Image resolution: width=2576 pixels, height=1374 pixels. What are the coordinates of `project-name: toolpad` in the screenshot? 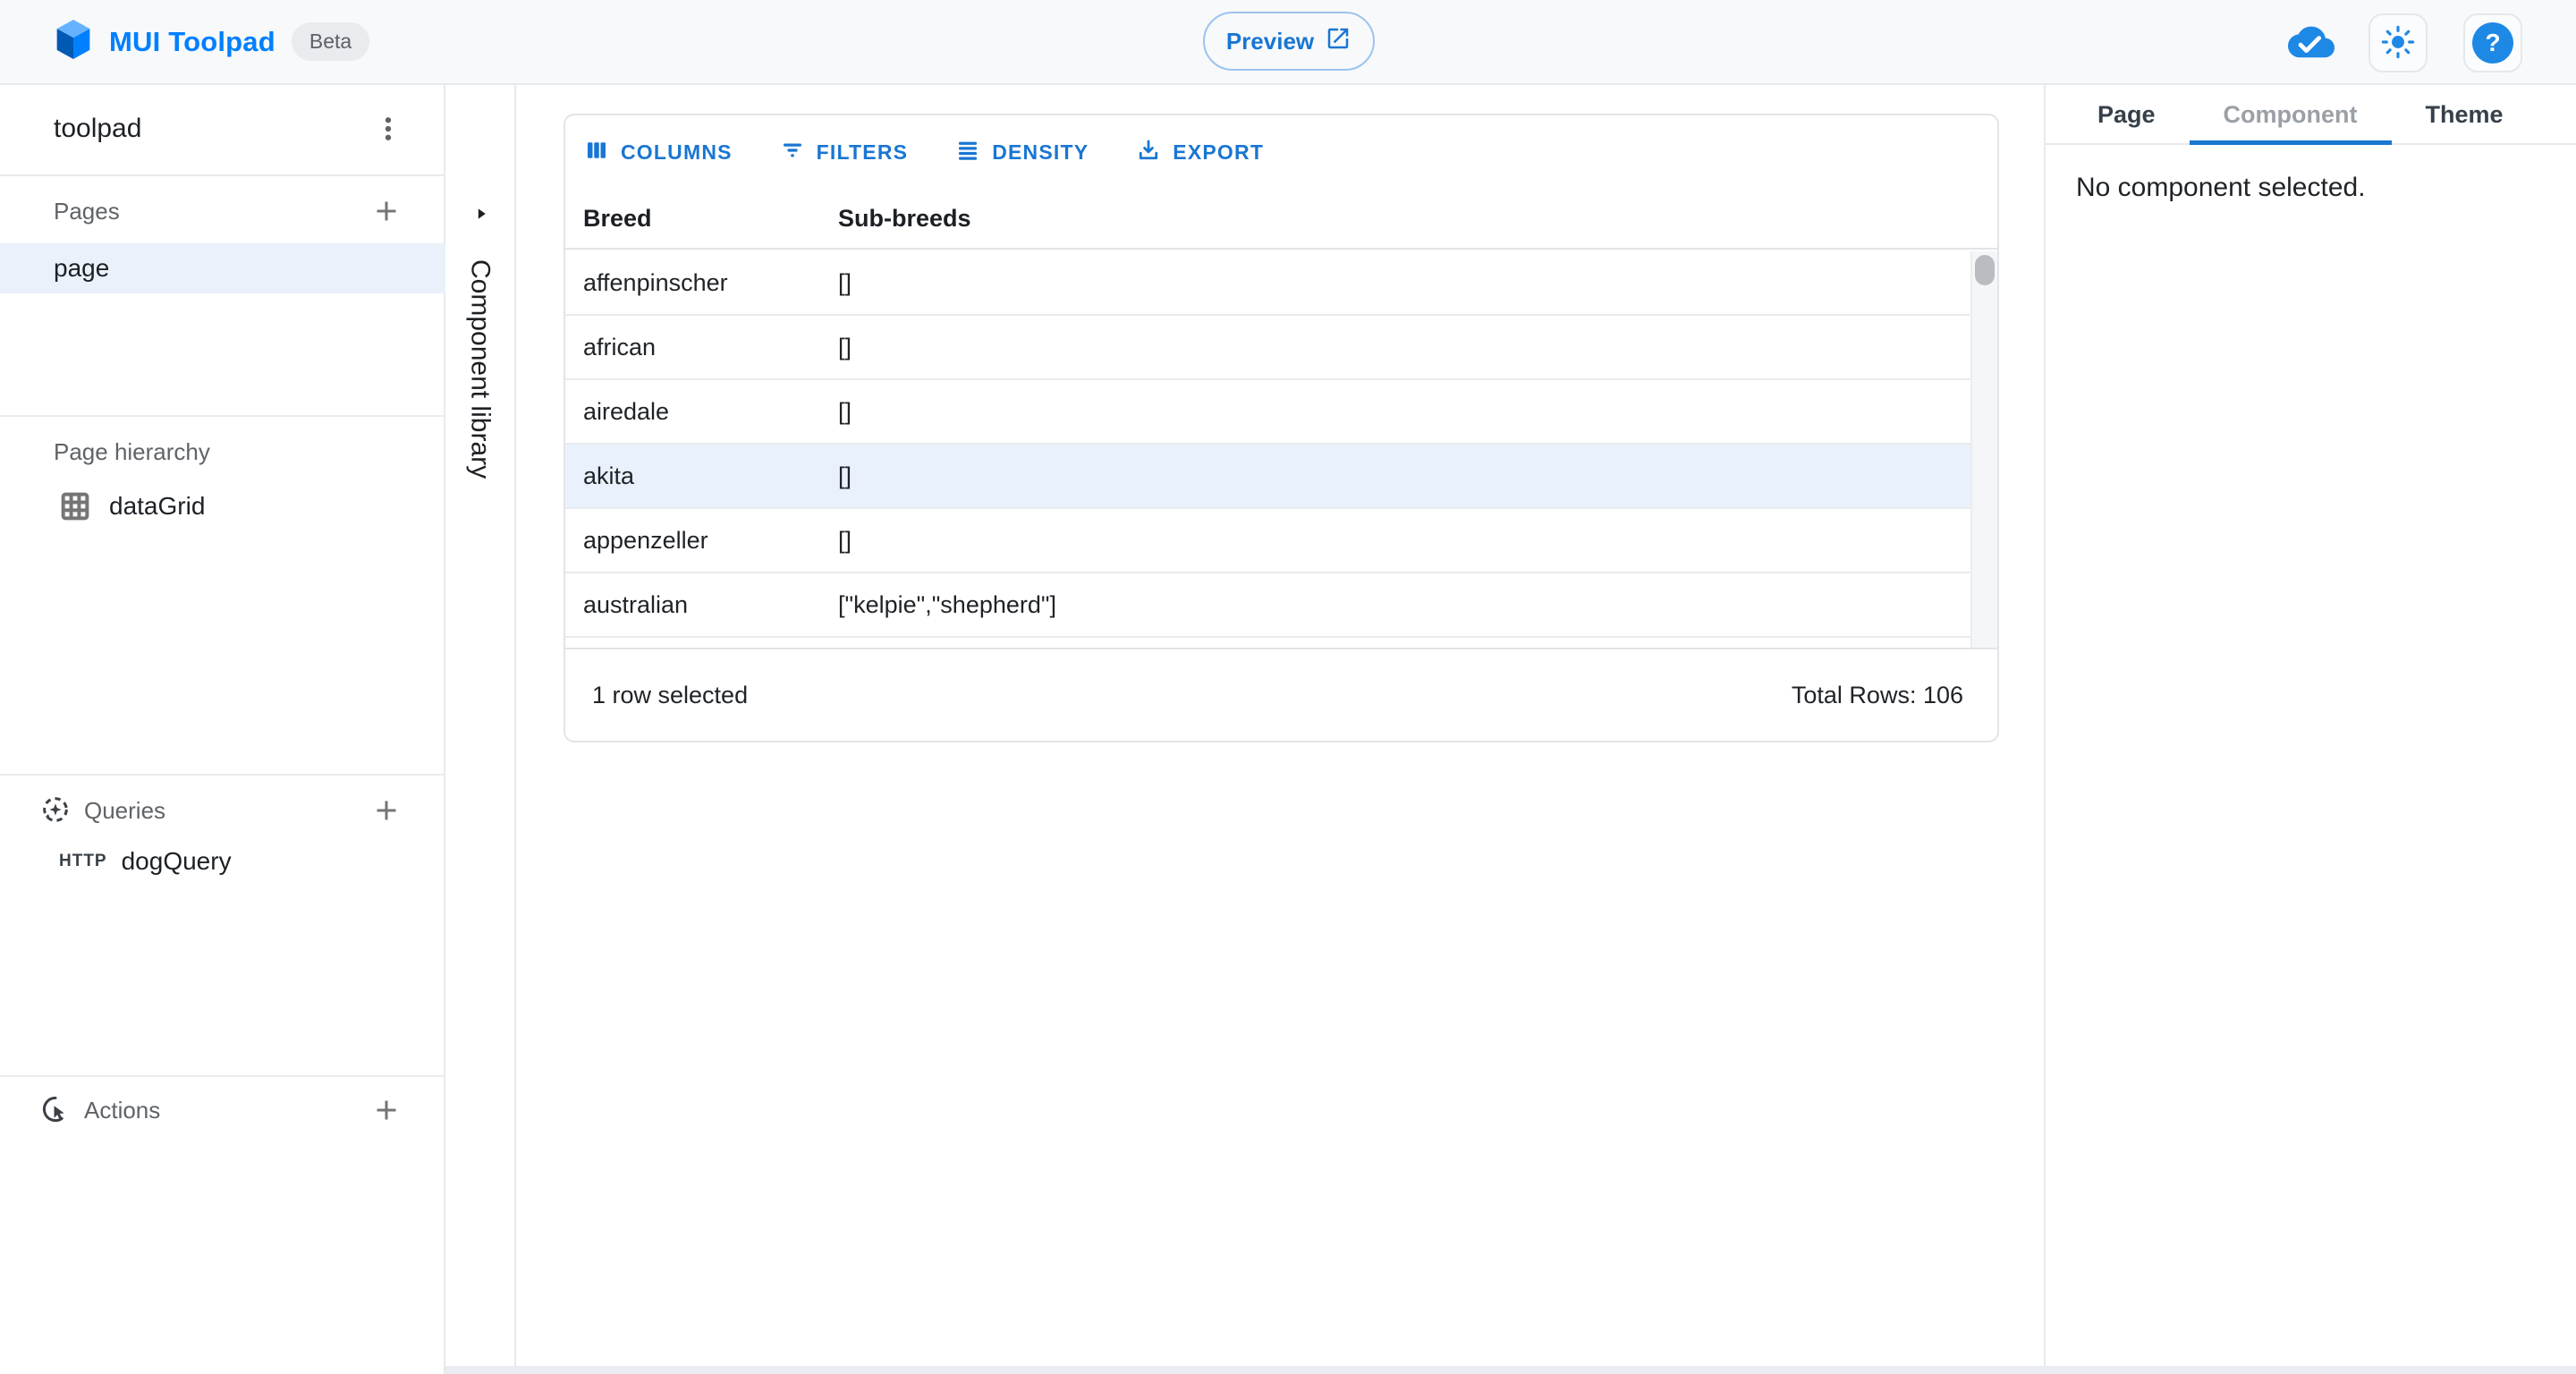 It's located at (98, 128).